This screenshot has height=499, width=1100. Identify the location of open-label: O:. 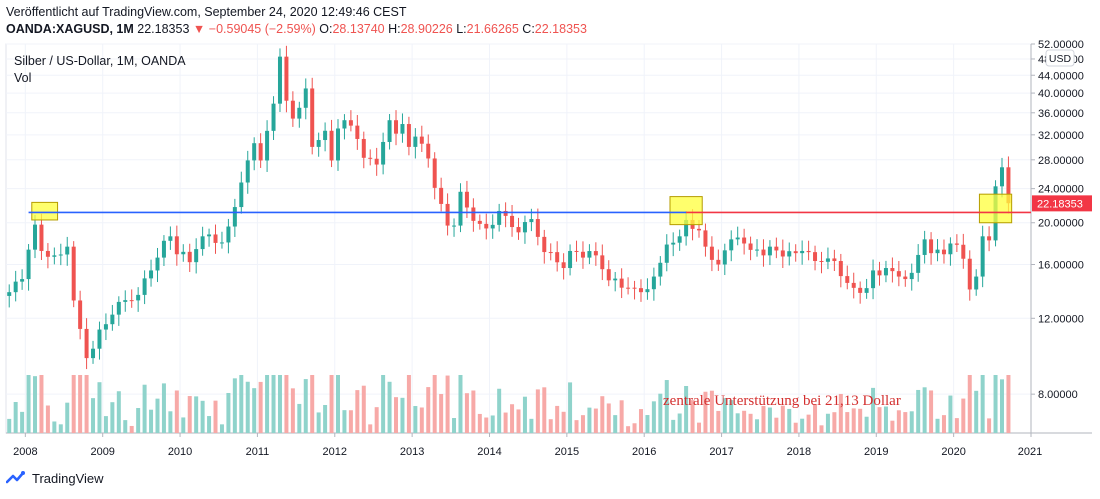
(326, 29).